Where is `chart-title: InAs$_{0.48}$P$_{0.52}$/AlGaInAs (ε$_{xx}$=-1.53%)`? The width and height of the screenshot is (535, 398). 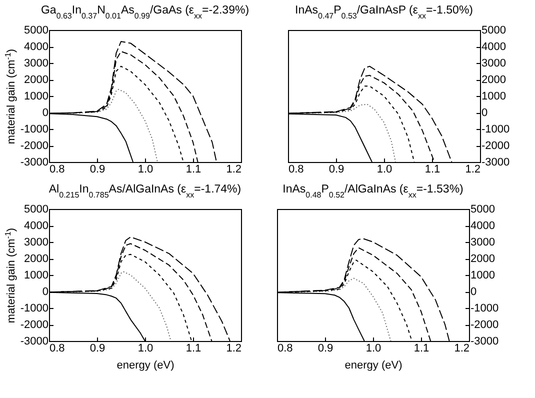 chart-title: InAs$_{0.48}$P$_{0.52}$/AlGaInAs (ε$_{xx}$=-1.53%) is located at coordinates (373, 191).